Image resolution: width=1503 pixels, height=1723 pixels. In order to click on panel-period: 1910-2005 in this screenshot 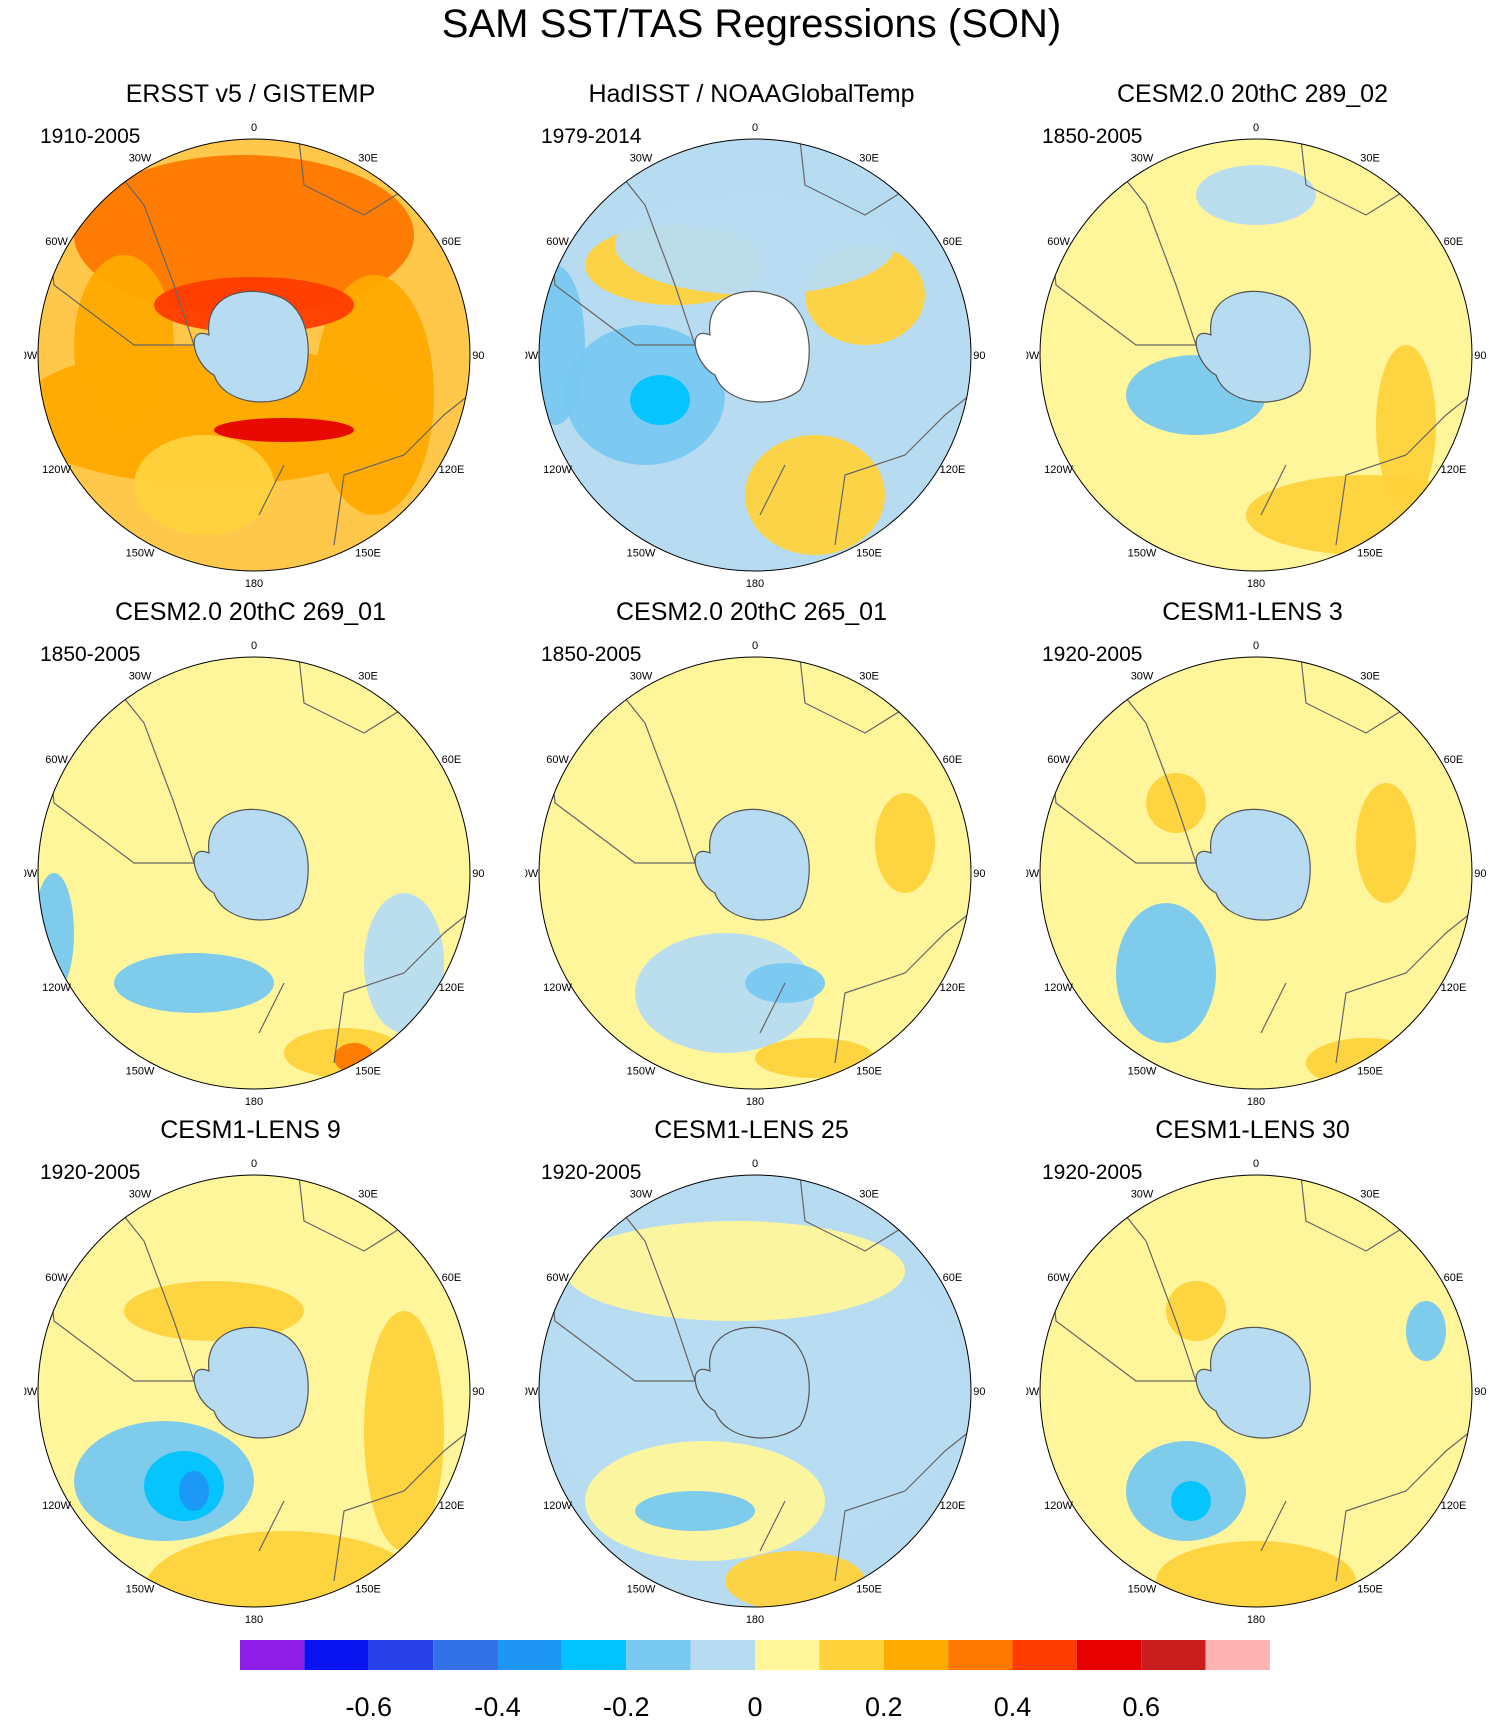, I will do `click(90, 136)`.